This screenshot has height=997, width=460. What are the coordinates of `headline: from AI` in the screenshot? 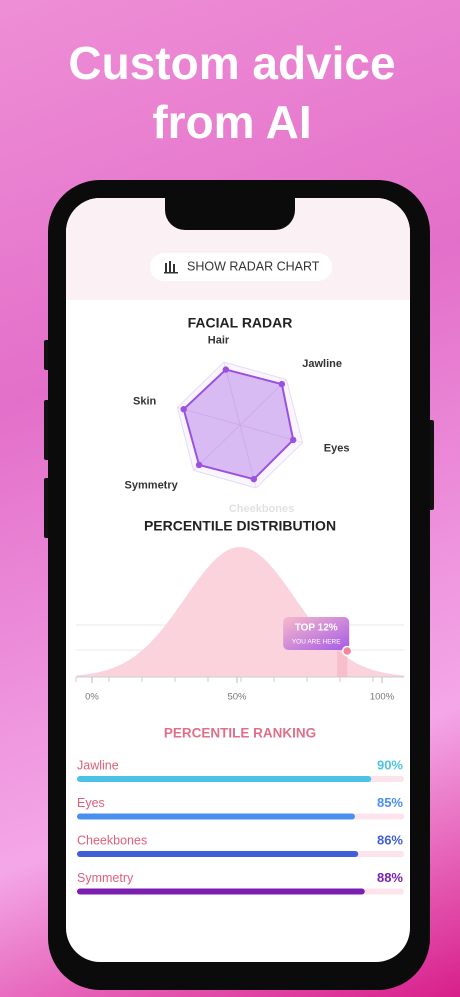 It's located at (231, 122).